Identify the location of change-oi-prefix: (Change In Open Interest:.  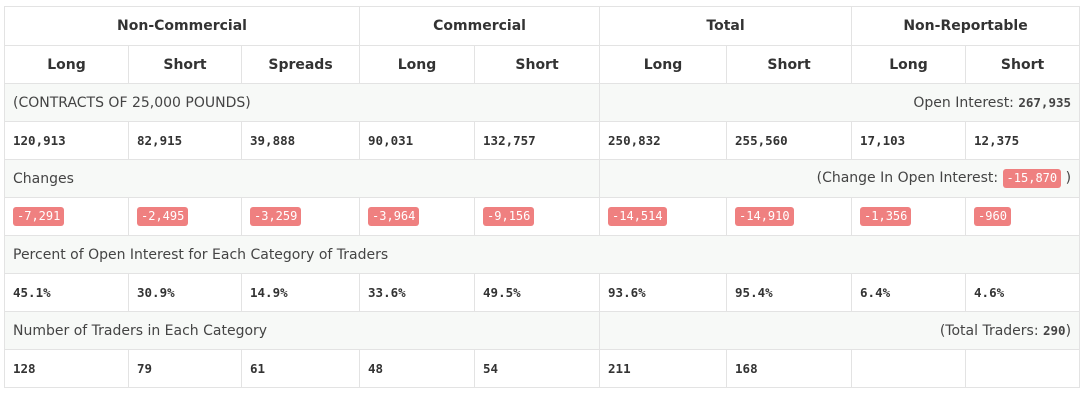
(909, 178).